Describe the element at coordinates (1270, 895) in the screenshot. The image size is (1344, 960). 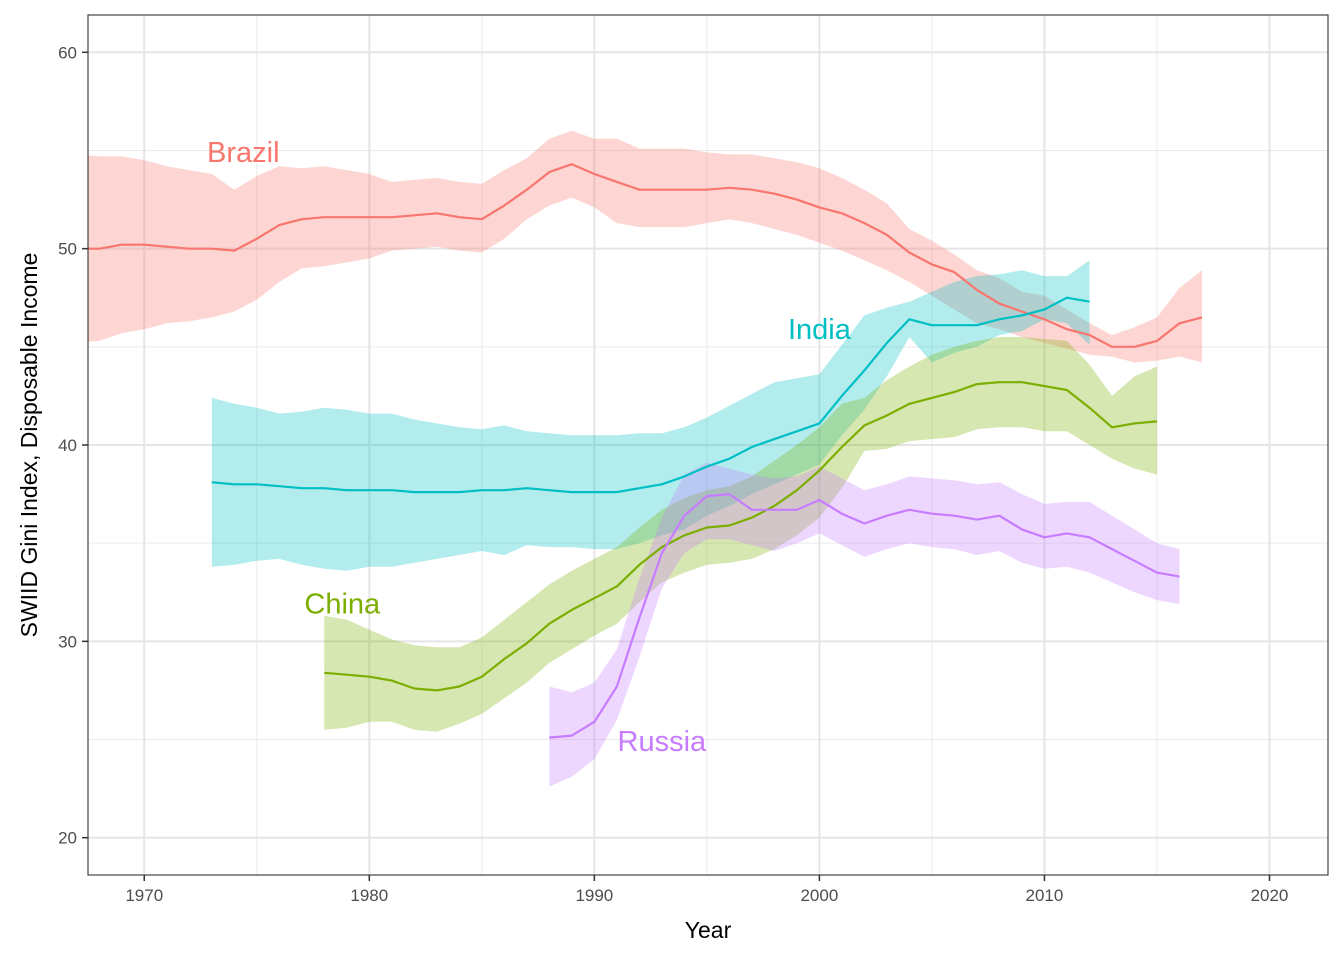
I see `x-tick-label: 2020` at that location.